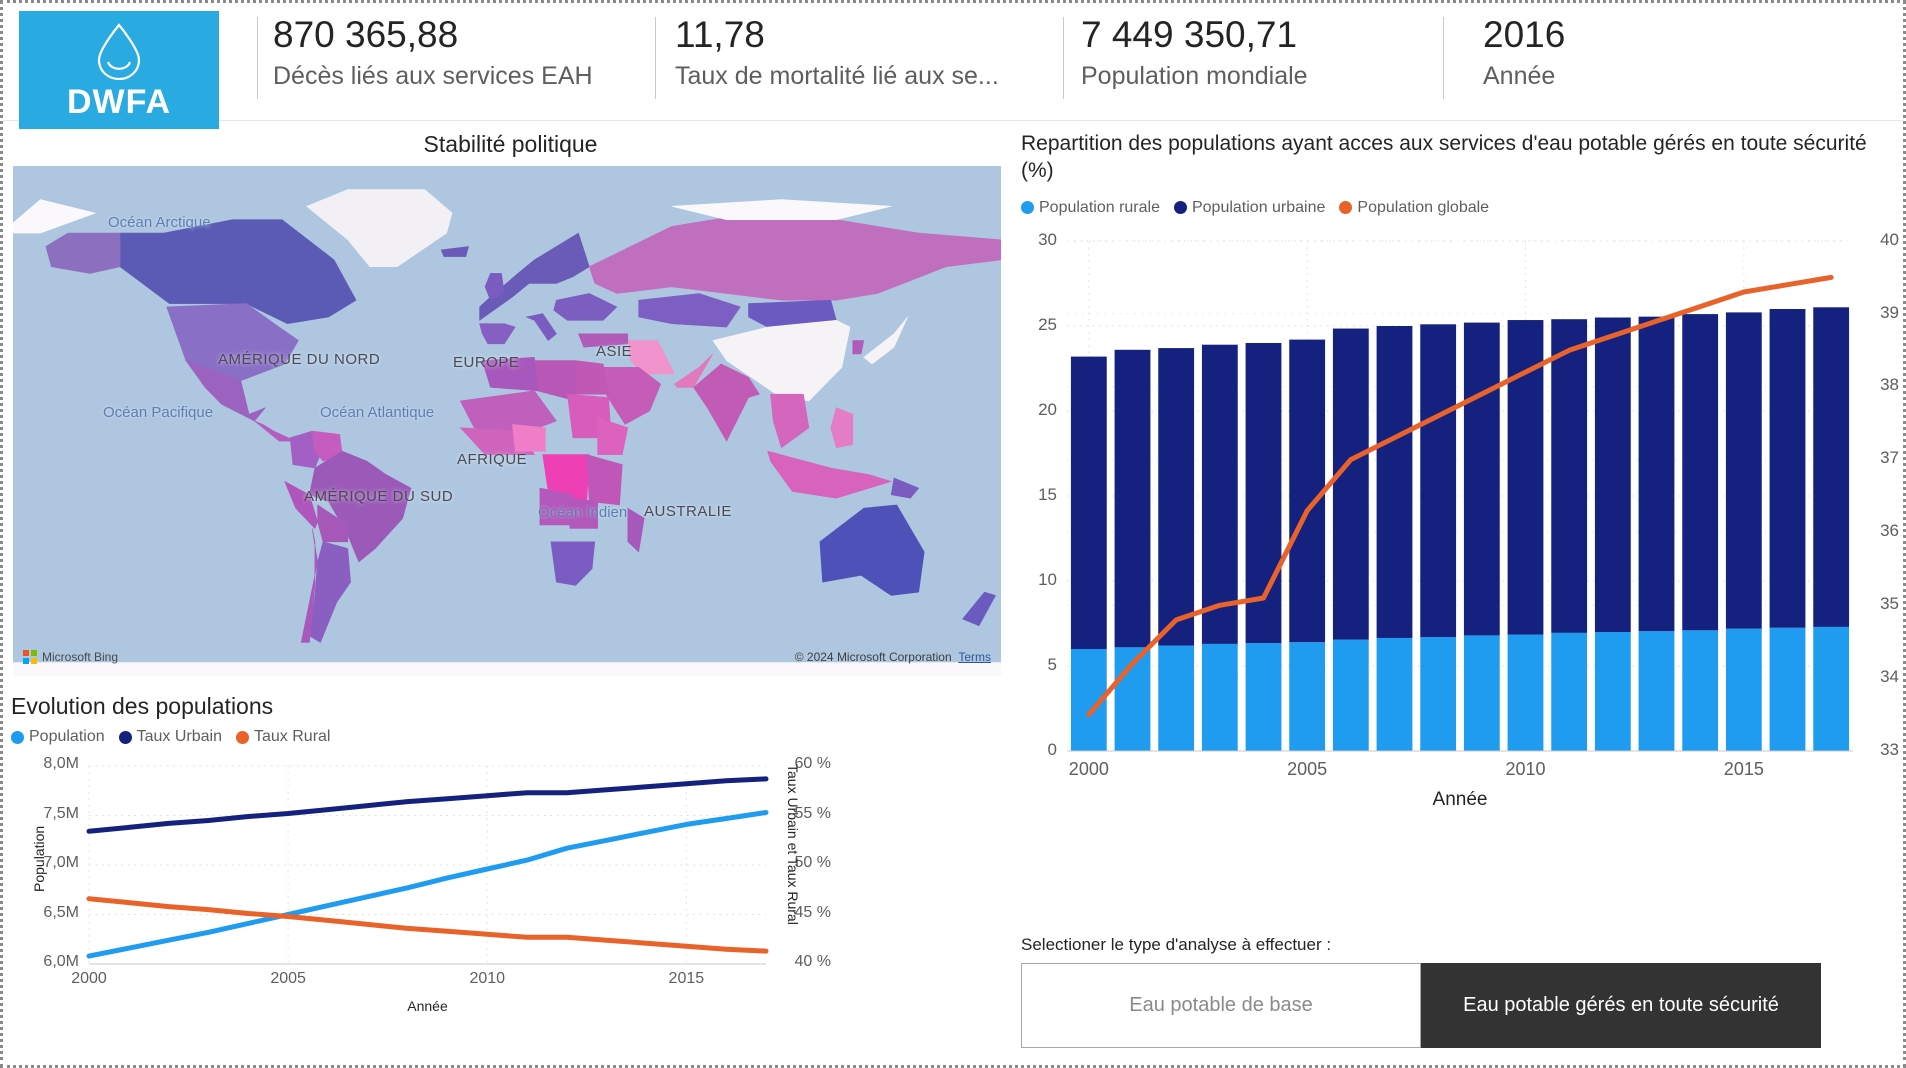  I want to click on kpi-label: Année, so click(1519, 76).